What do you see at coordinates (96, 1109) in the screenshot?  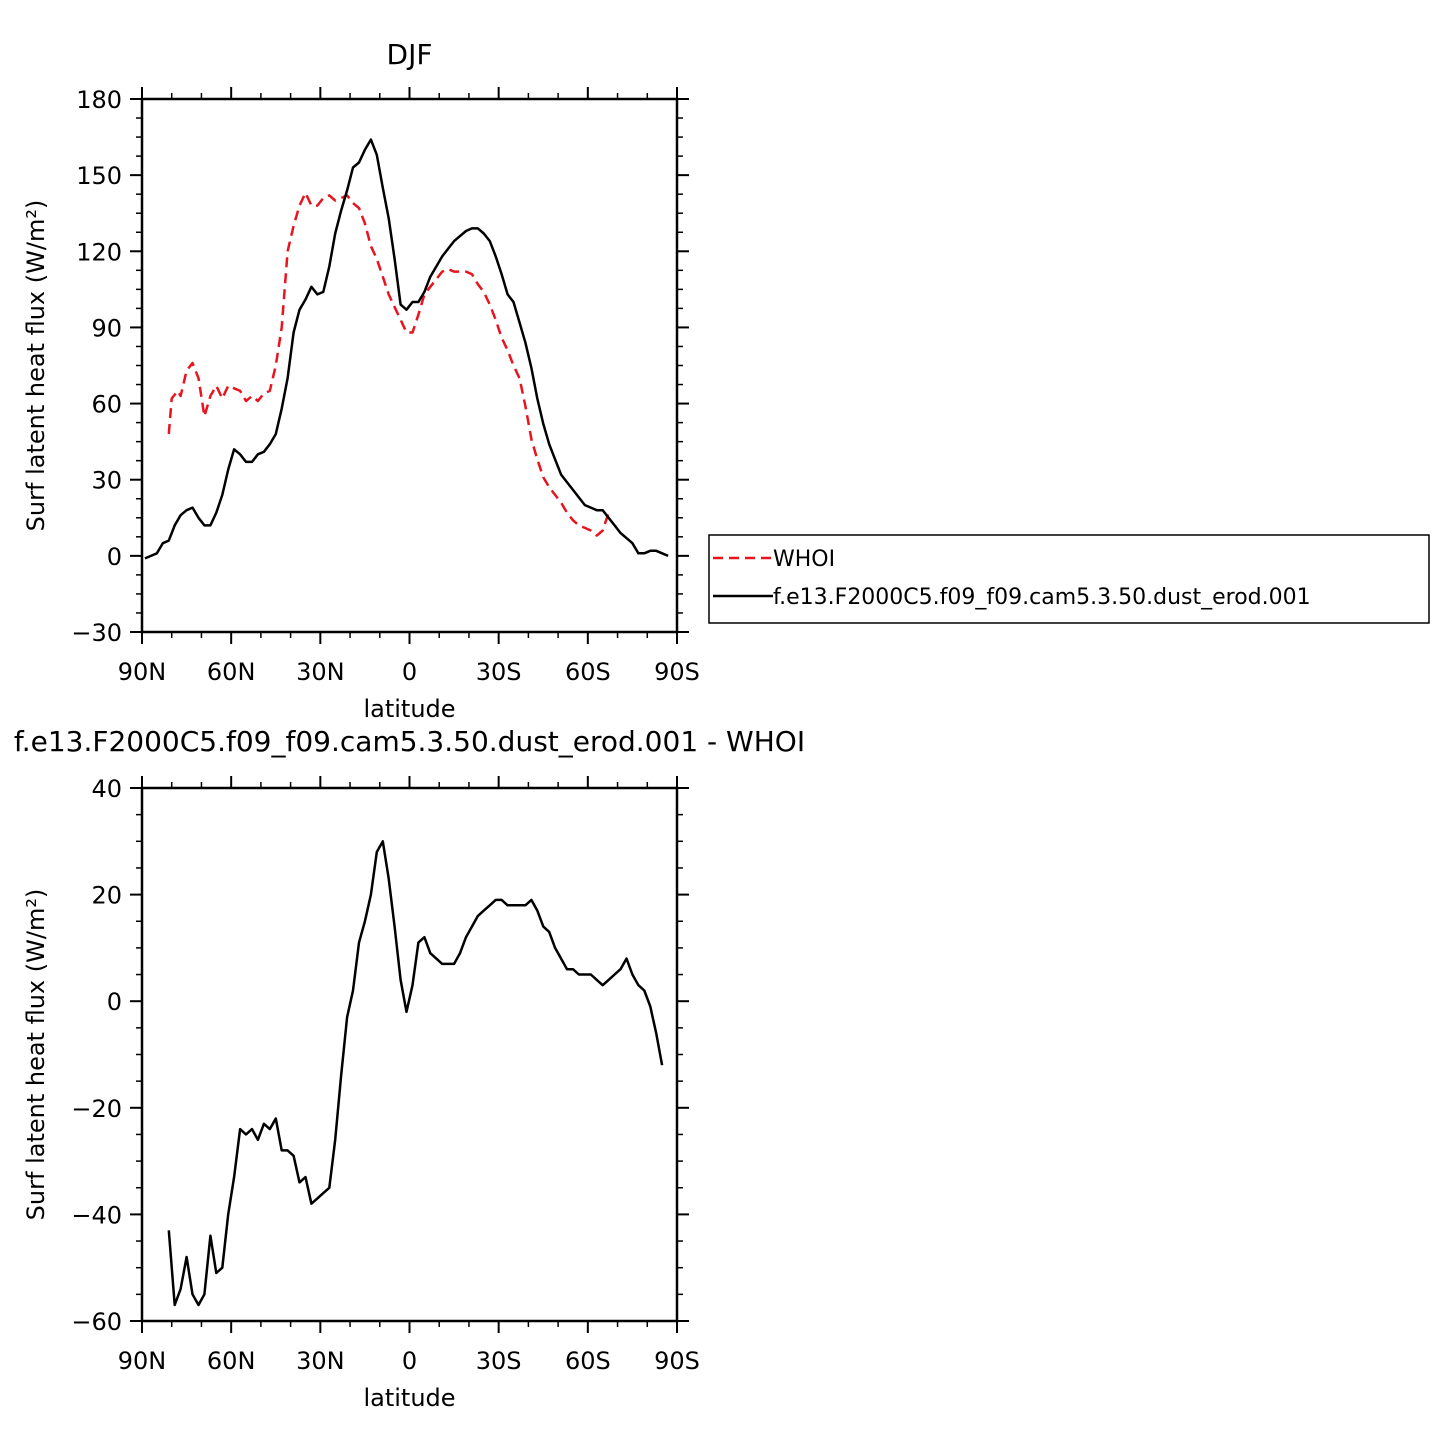 I see `y-tick-label: −20` at bounding box center [96, 1109].